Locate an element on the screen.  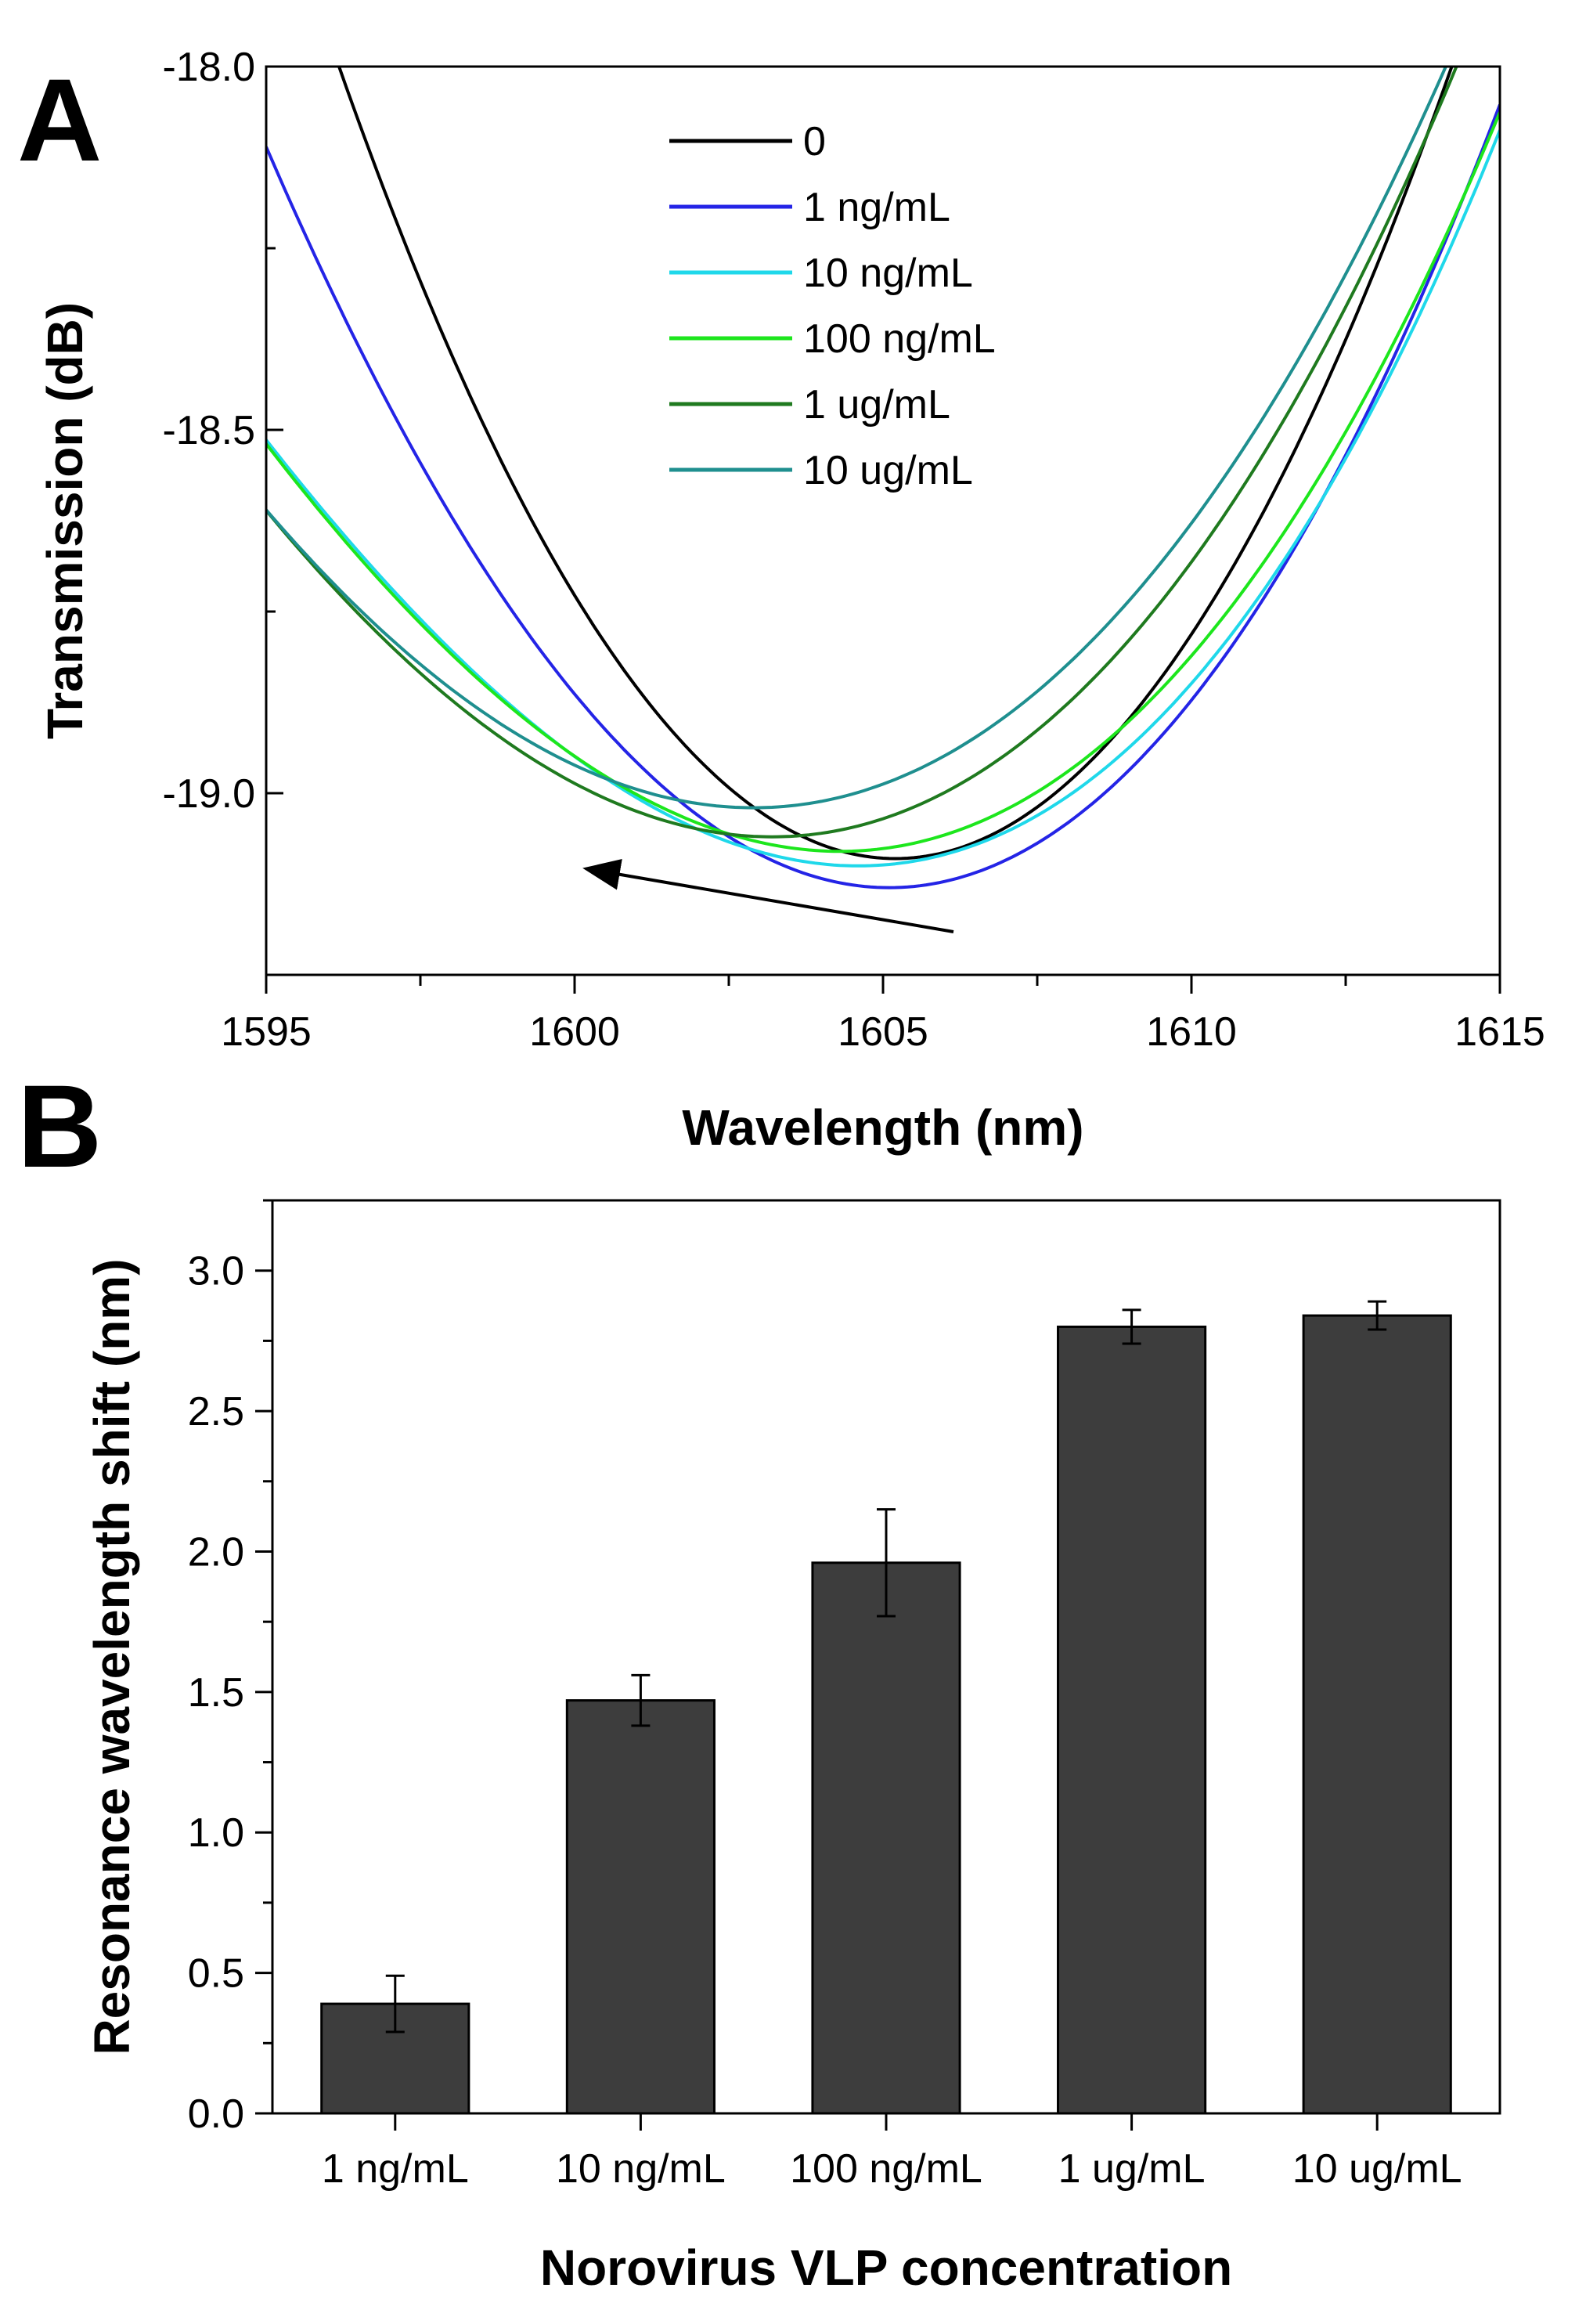
chart-b-y-ticks: 0.0 0.5 1.0 1.5 2.0 2.5 3.0 is located at coordinates (230, 1668).